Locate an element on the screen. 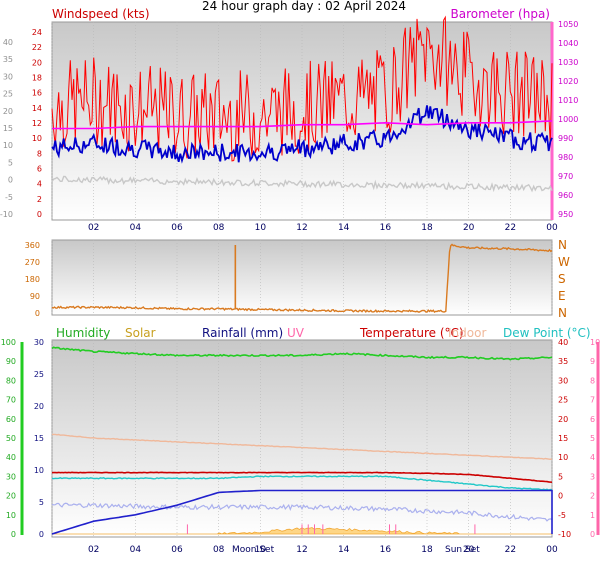 The height and width of the screenshot is (561, 608). temperature-tick-label: 5 is located at coordinates (560, 476).